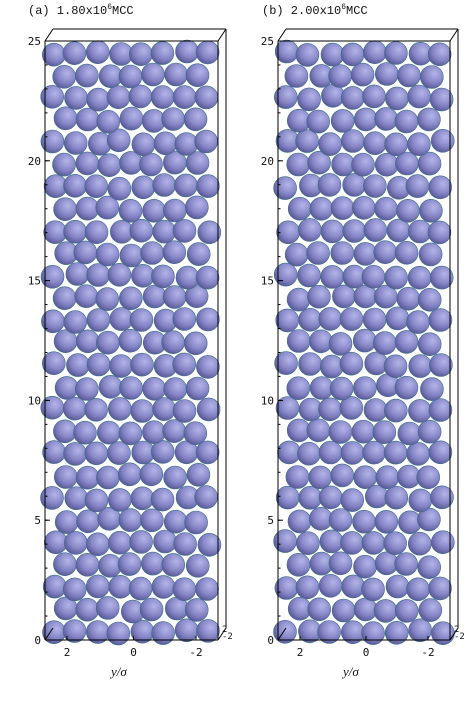 The height and width of the screenshot is (711, 470). I want to click on depth-tick-label: 2, so click(224, 630).